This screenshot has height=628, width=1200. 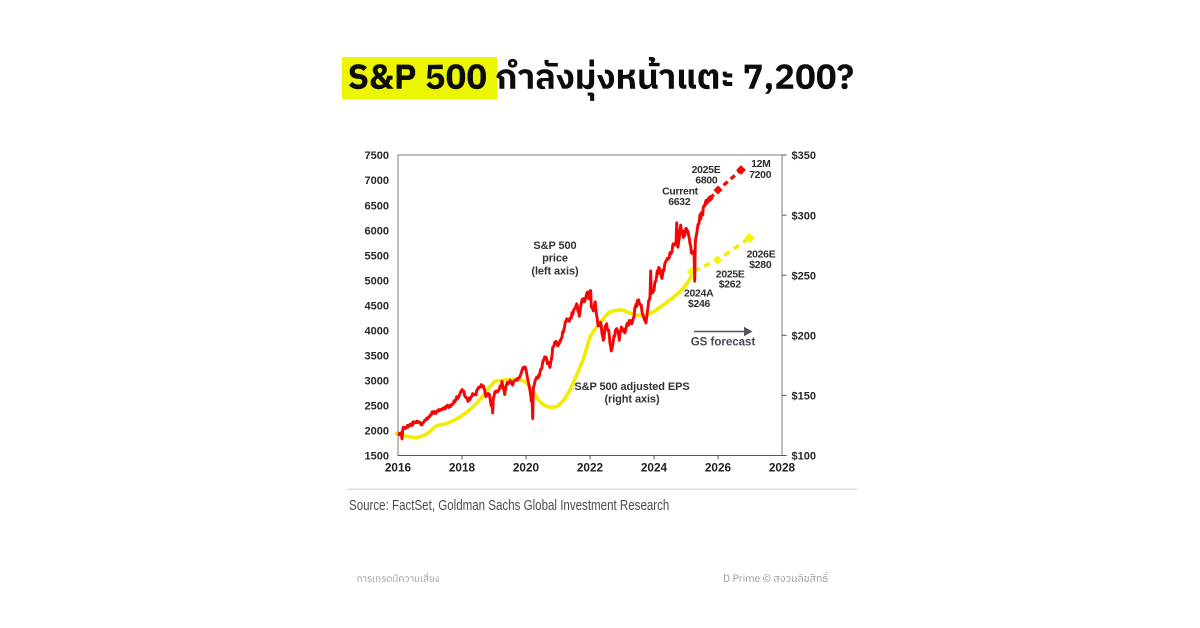 What do you see at coordinates (760, 164) in the screenshot?
I see `svg-text: 12M` at bounding box center [760, 164].